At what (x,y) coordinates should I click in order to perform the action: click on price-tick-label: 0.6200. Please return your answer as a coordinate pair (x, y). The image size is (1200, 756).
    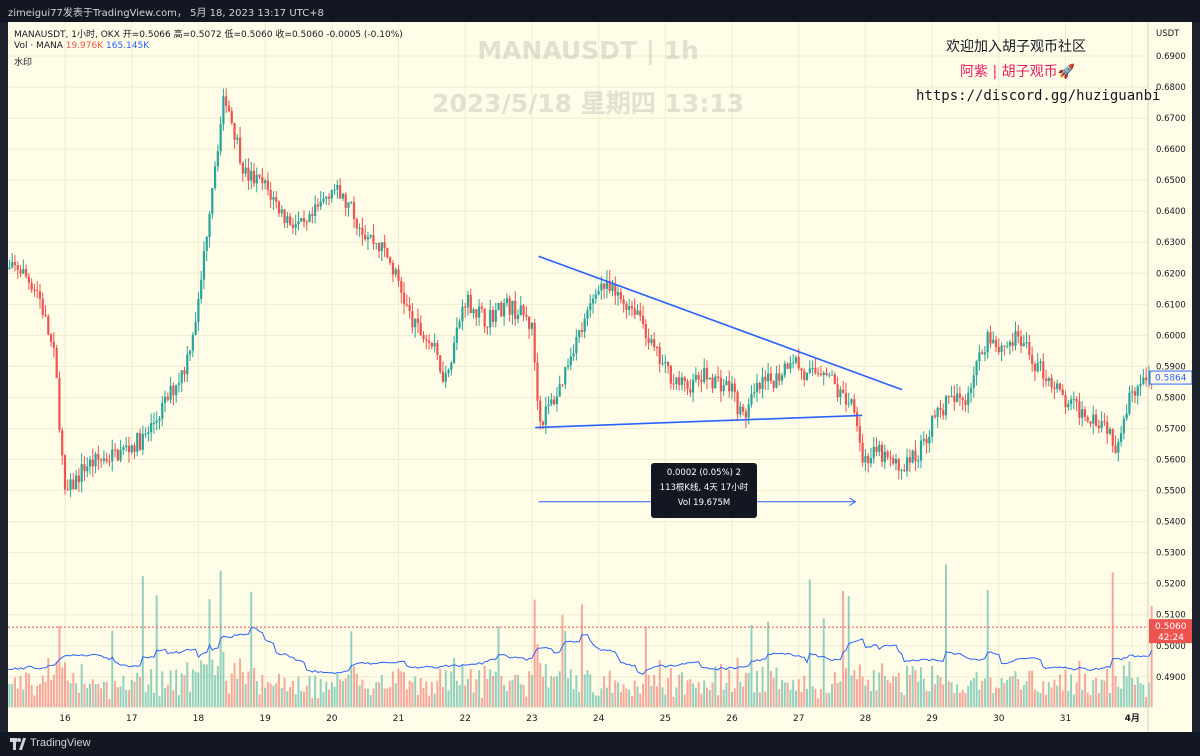
    Looking at the image, I should click on (1171, 274).